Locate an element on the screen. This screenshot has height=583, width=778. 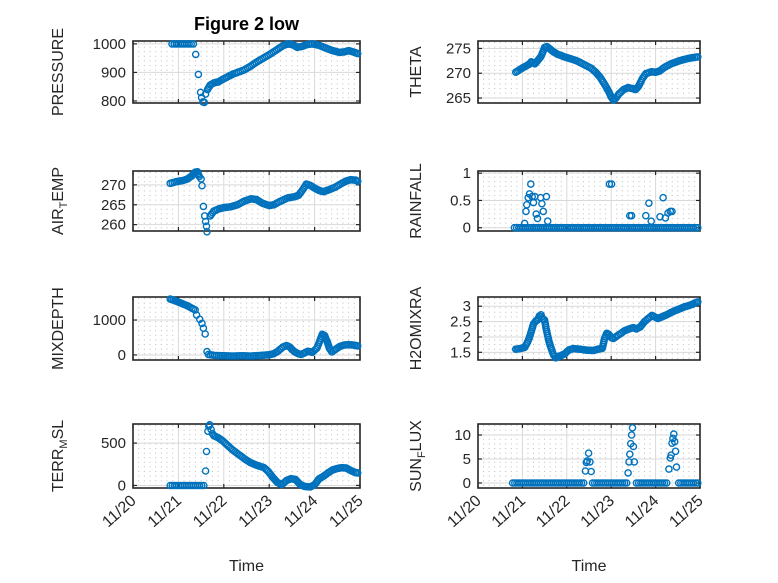
subplot-rainfall: 0 0.5 1 RAINFALL is located at coordinates (555, 201).